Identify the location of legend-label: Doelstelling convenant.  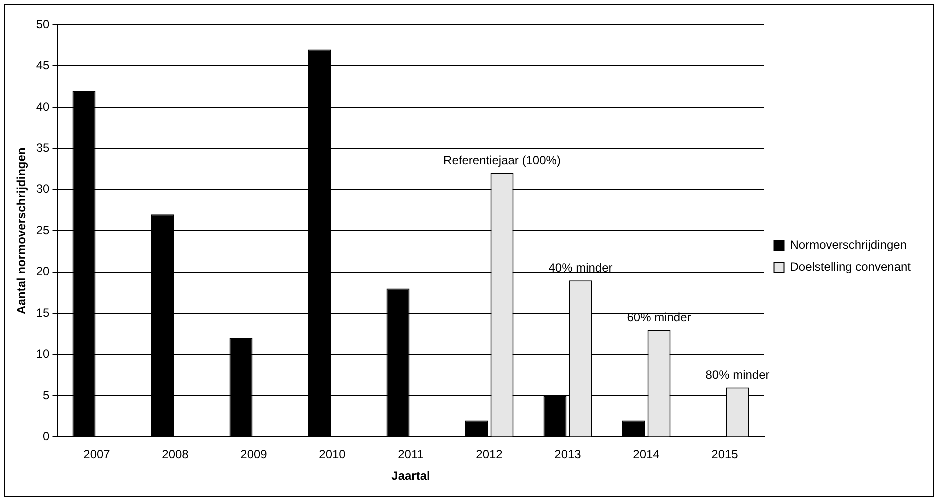
(851, 267).